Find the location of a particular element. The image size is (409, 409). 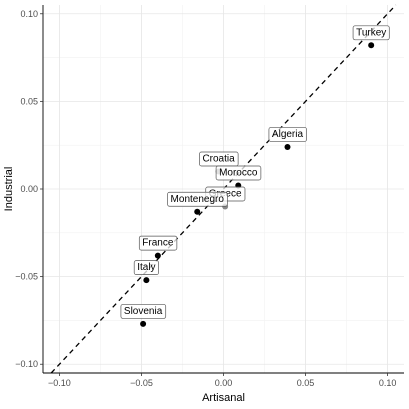

point-label-text: Slovenia is located at coordinates (143, 311).